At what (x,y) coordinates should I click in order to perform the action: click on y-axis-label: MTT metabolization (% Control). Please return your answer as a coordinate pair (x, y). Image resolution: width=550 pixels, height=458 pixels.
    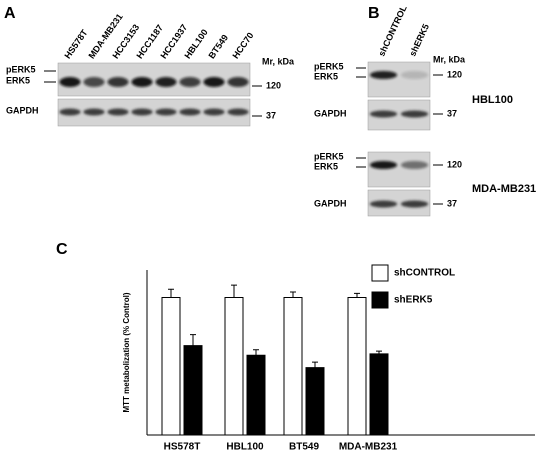
    Looking at the image, I should click on (126, 352).